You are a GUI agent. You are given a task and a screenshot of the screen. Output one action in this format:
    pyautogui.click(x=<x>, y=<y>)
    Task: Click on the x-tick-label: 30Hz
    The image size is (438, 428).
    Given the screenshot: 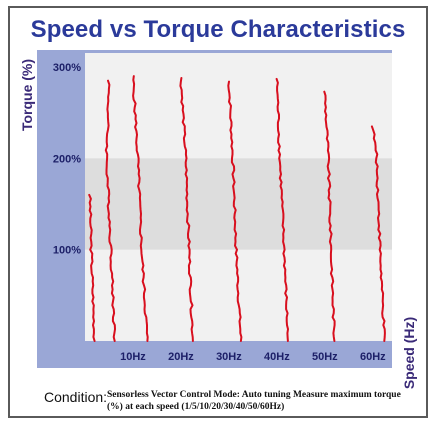 What is the action you would take?
    pyautogui.click(x=229, y=357)
    